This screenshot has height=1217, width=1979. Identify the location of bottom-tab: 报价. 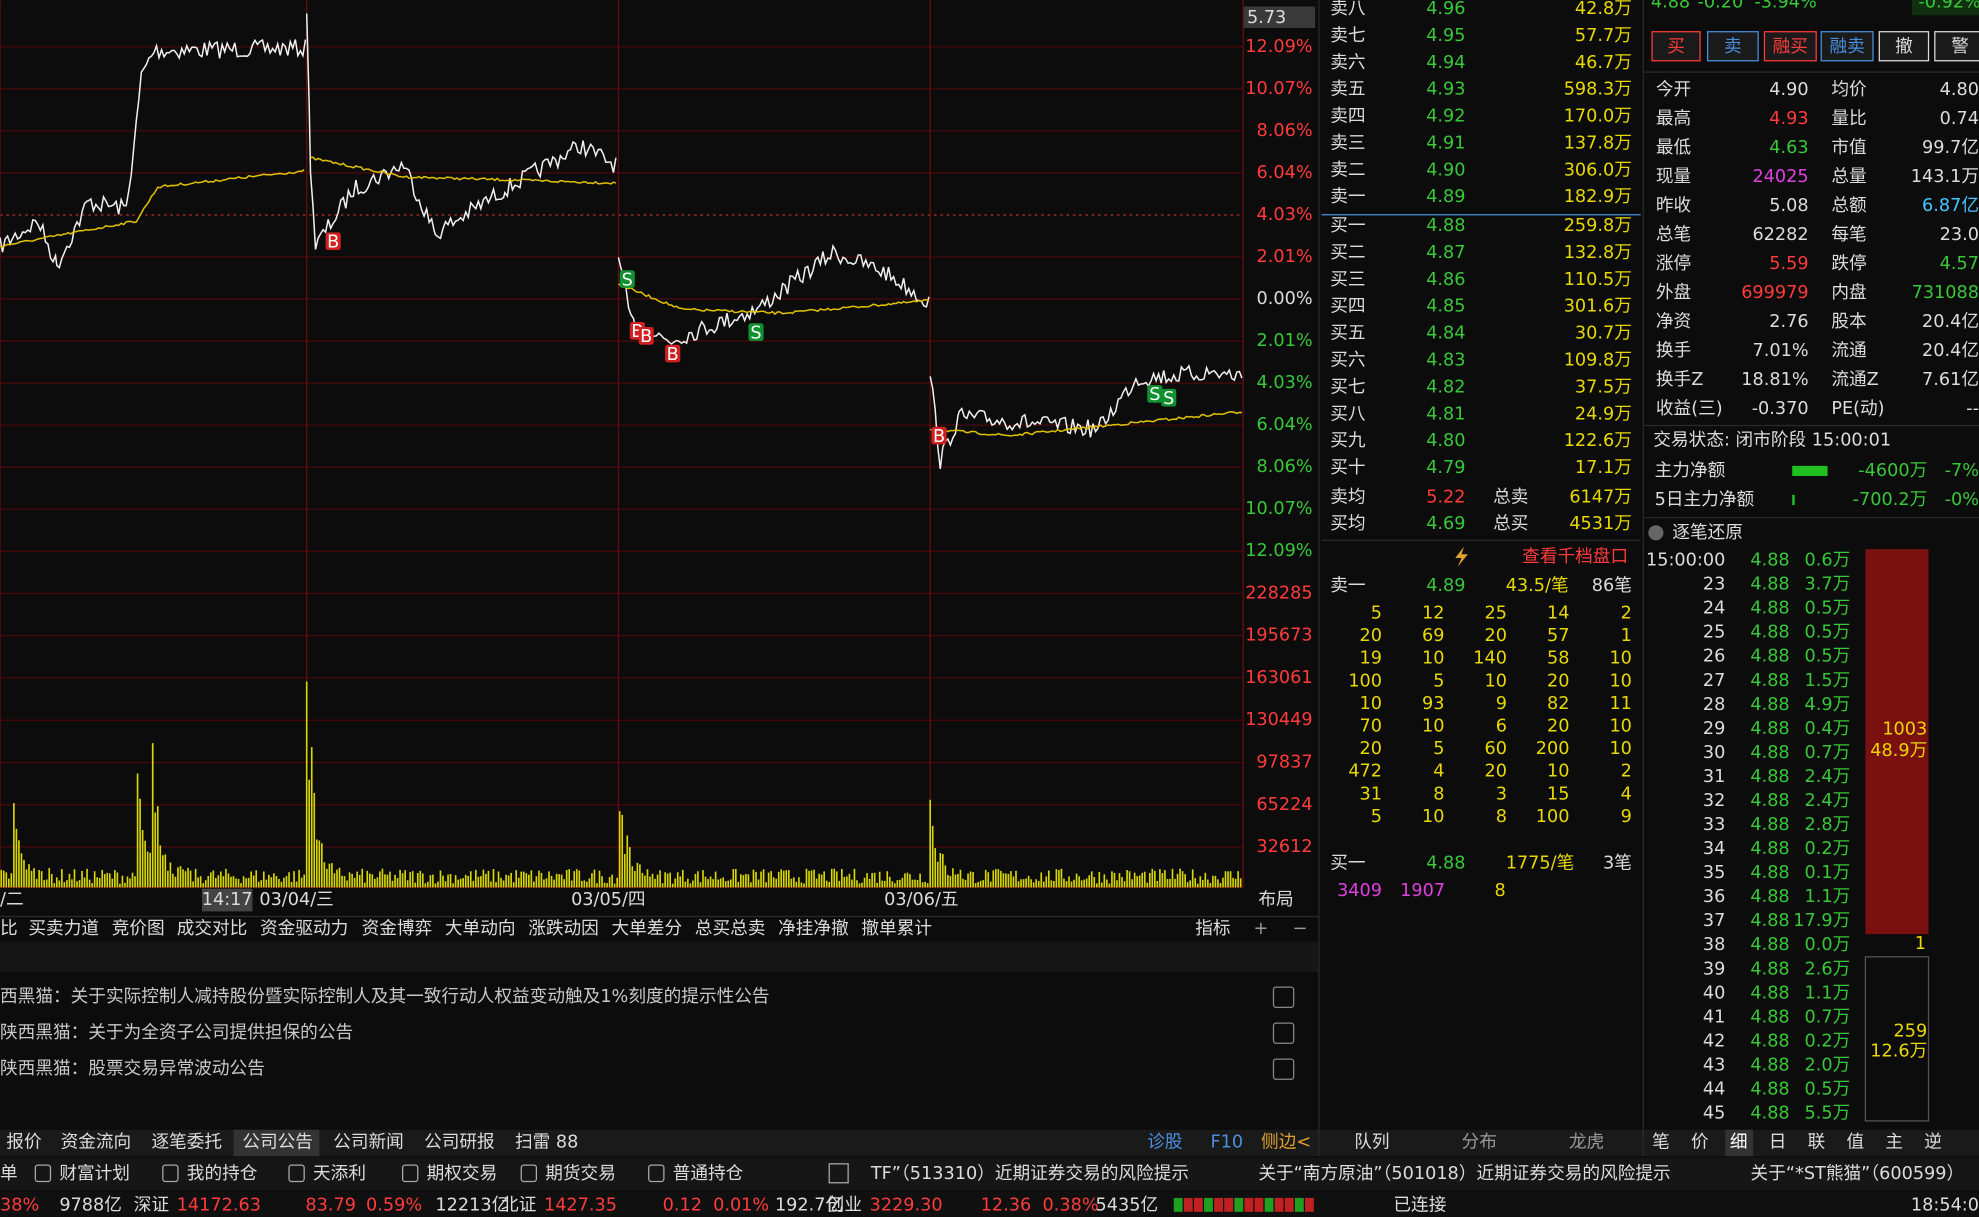
(24, 1141).